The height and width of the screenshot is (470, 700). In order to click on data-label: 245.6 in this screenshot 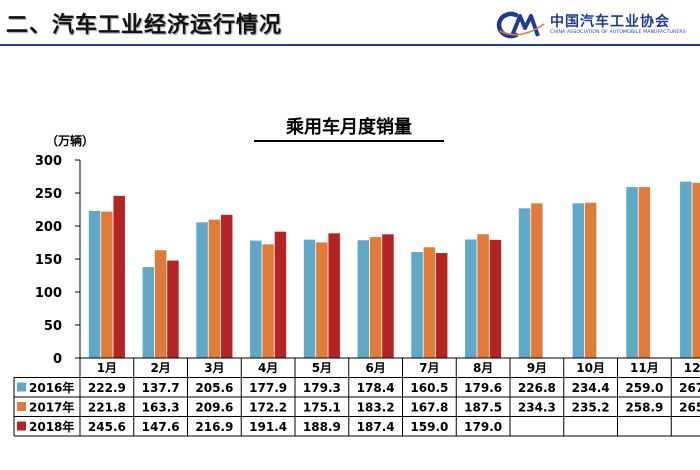, I will do `click(107, 427)`.